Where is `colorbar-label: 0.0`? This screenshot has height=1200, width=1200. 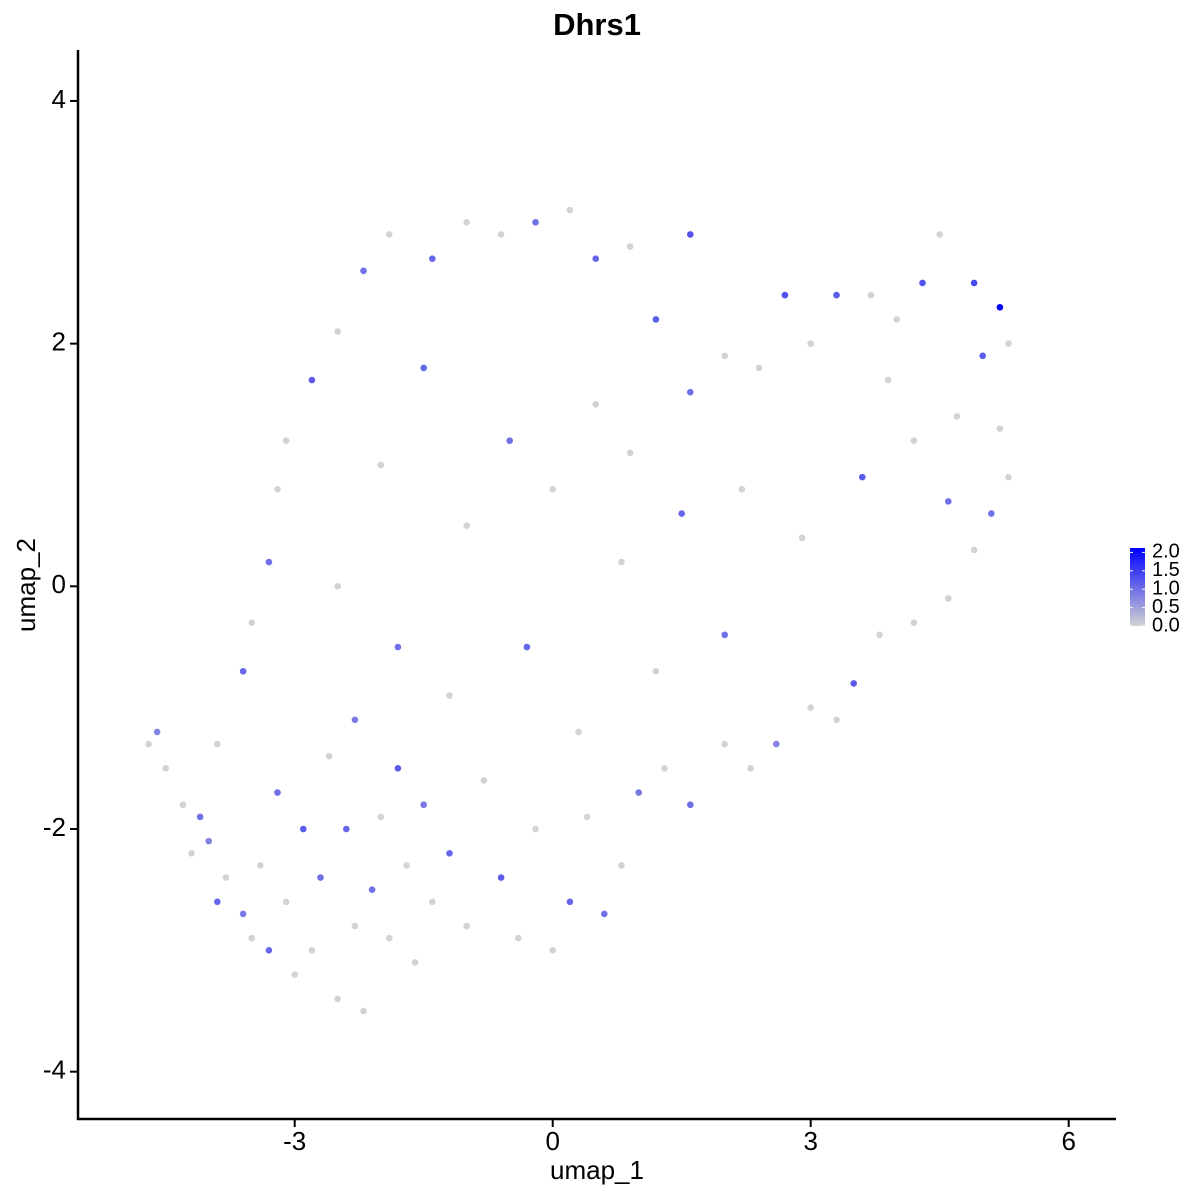
colorbar-label: 0.0 is located at coordinates (1166, 625).